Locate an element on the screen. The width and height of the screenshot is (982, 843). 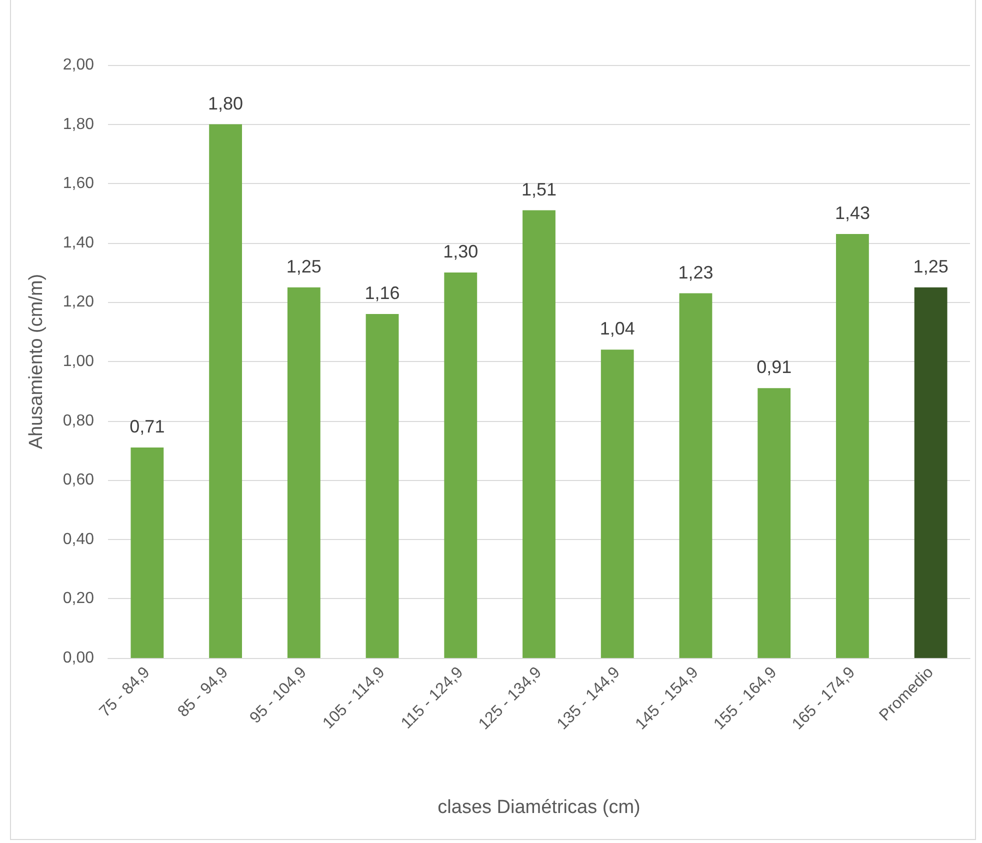
data-label: 1,43 is located at coordinates (852, 213).